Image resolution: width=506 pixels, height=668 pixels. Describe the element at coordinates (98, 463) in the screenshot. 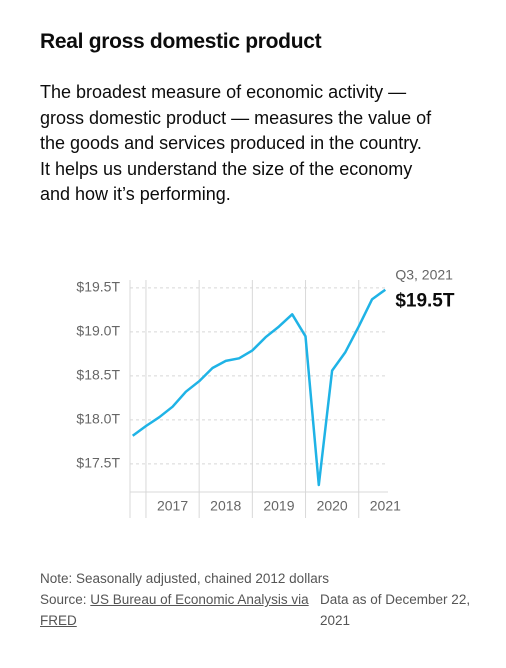

I see `y-tick-label: $17.5T` at that location.